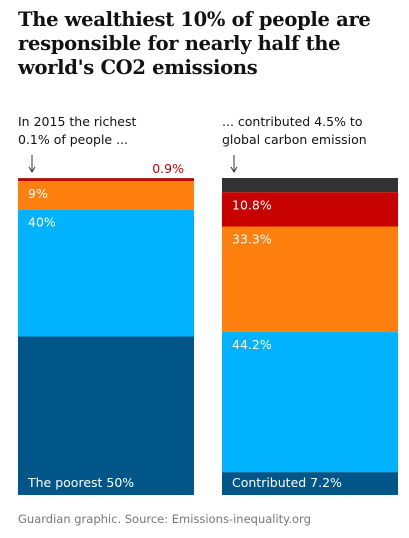 The height and width of the screenshot is (538, 409). Describe the element at coordinates (80, 482) in the screenshot. I see `value-label: The poorest 50%` at that location.